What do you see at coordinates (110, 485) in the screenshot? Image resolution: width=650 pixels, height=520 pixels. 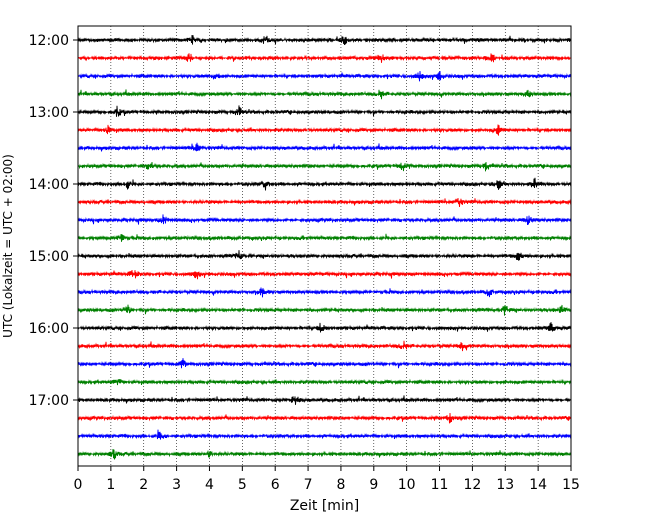 I see `x-tick-label: 1` at bounding box center [110, 485].